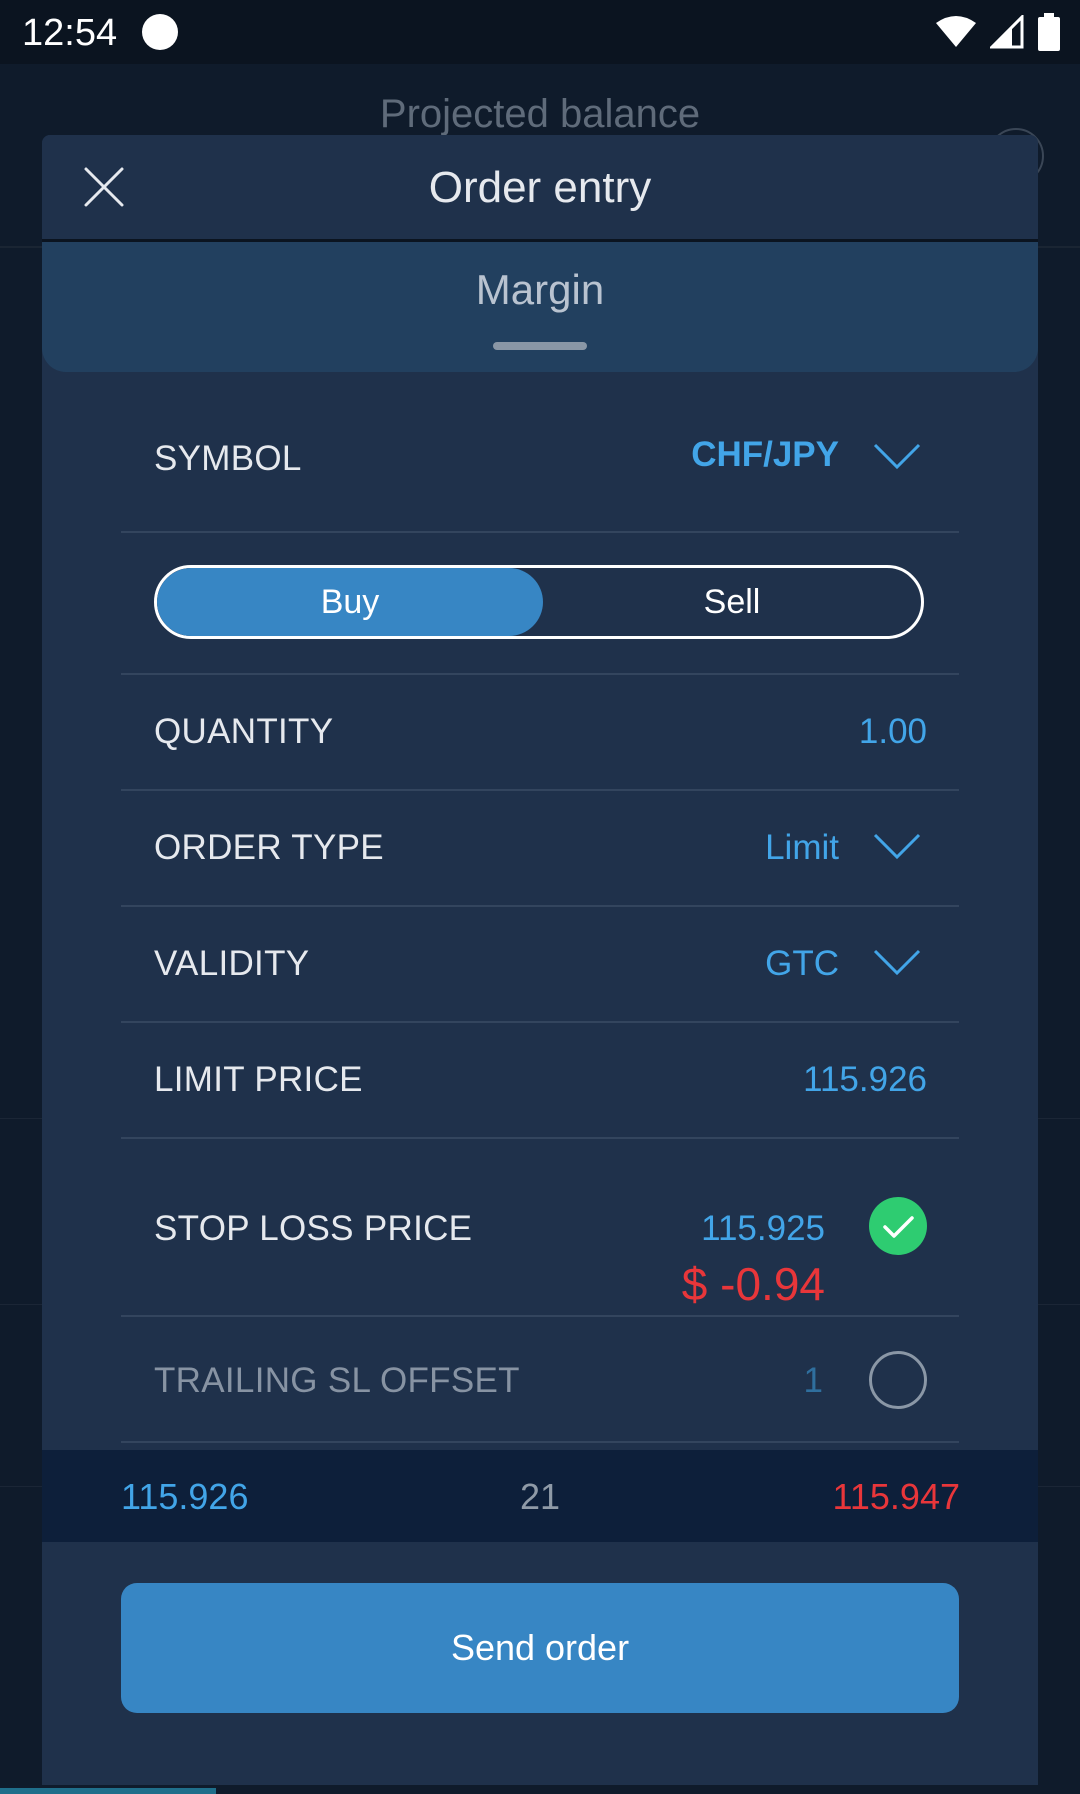 Image resolution: width=1080 pixels, height=1794 pixels. What do you see at coordinates (753, 1284) in the screenshot?
I see `stop-loss-pnl: $ -0.94` at bounding box center [753, 1284].